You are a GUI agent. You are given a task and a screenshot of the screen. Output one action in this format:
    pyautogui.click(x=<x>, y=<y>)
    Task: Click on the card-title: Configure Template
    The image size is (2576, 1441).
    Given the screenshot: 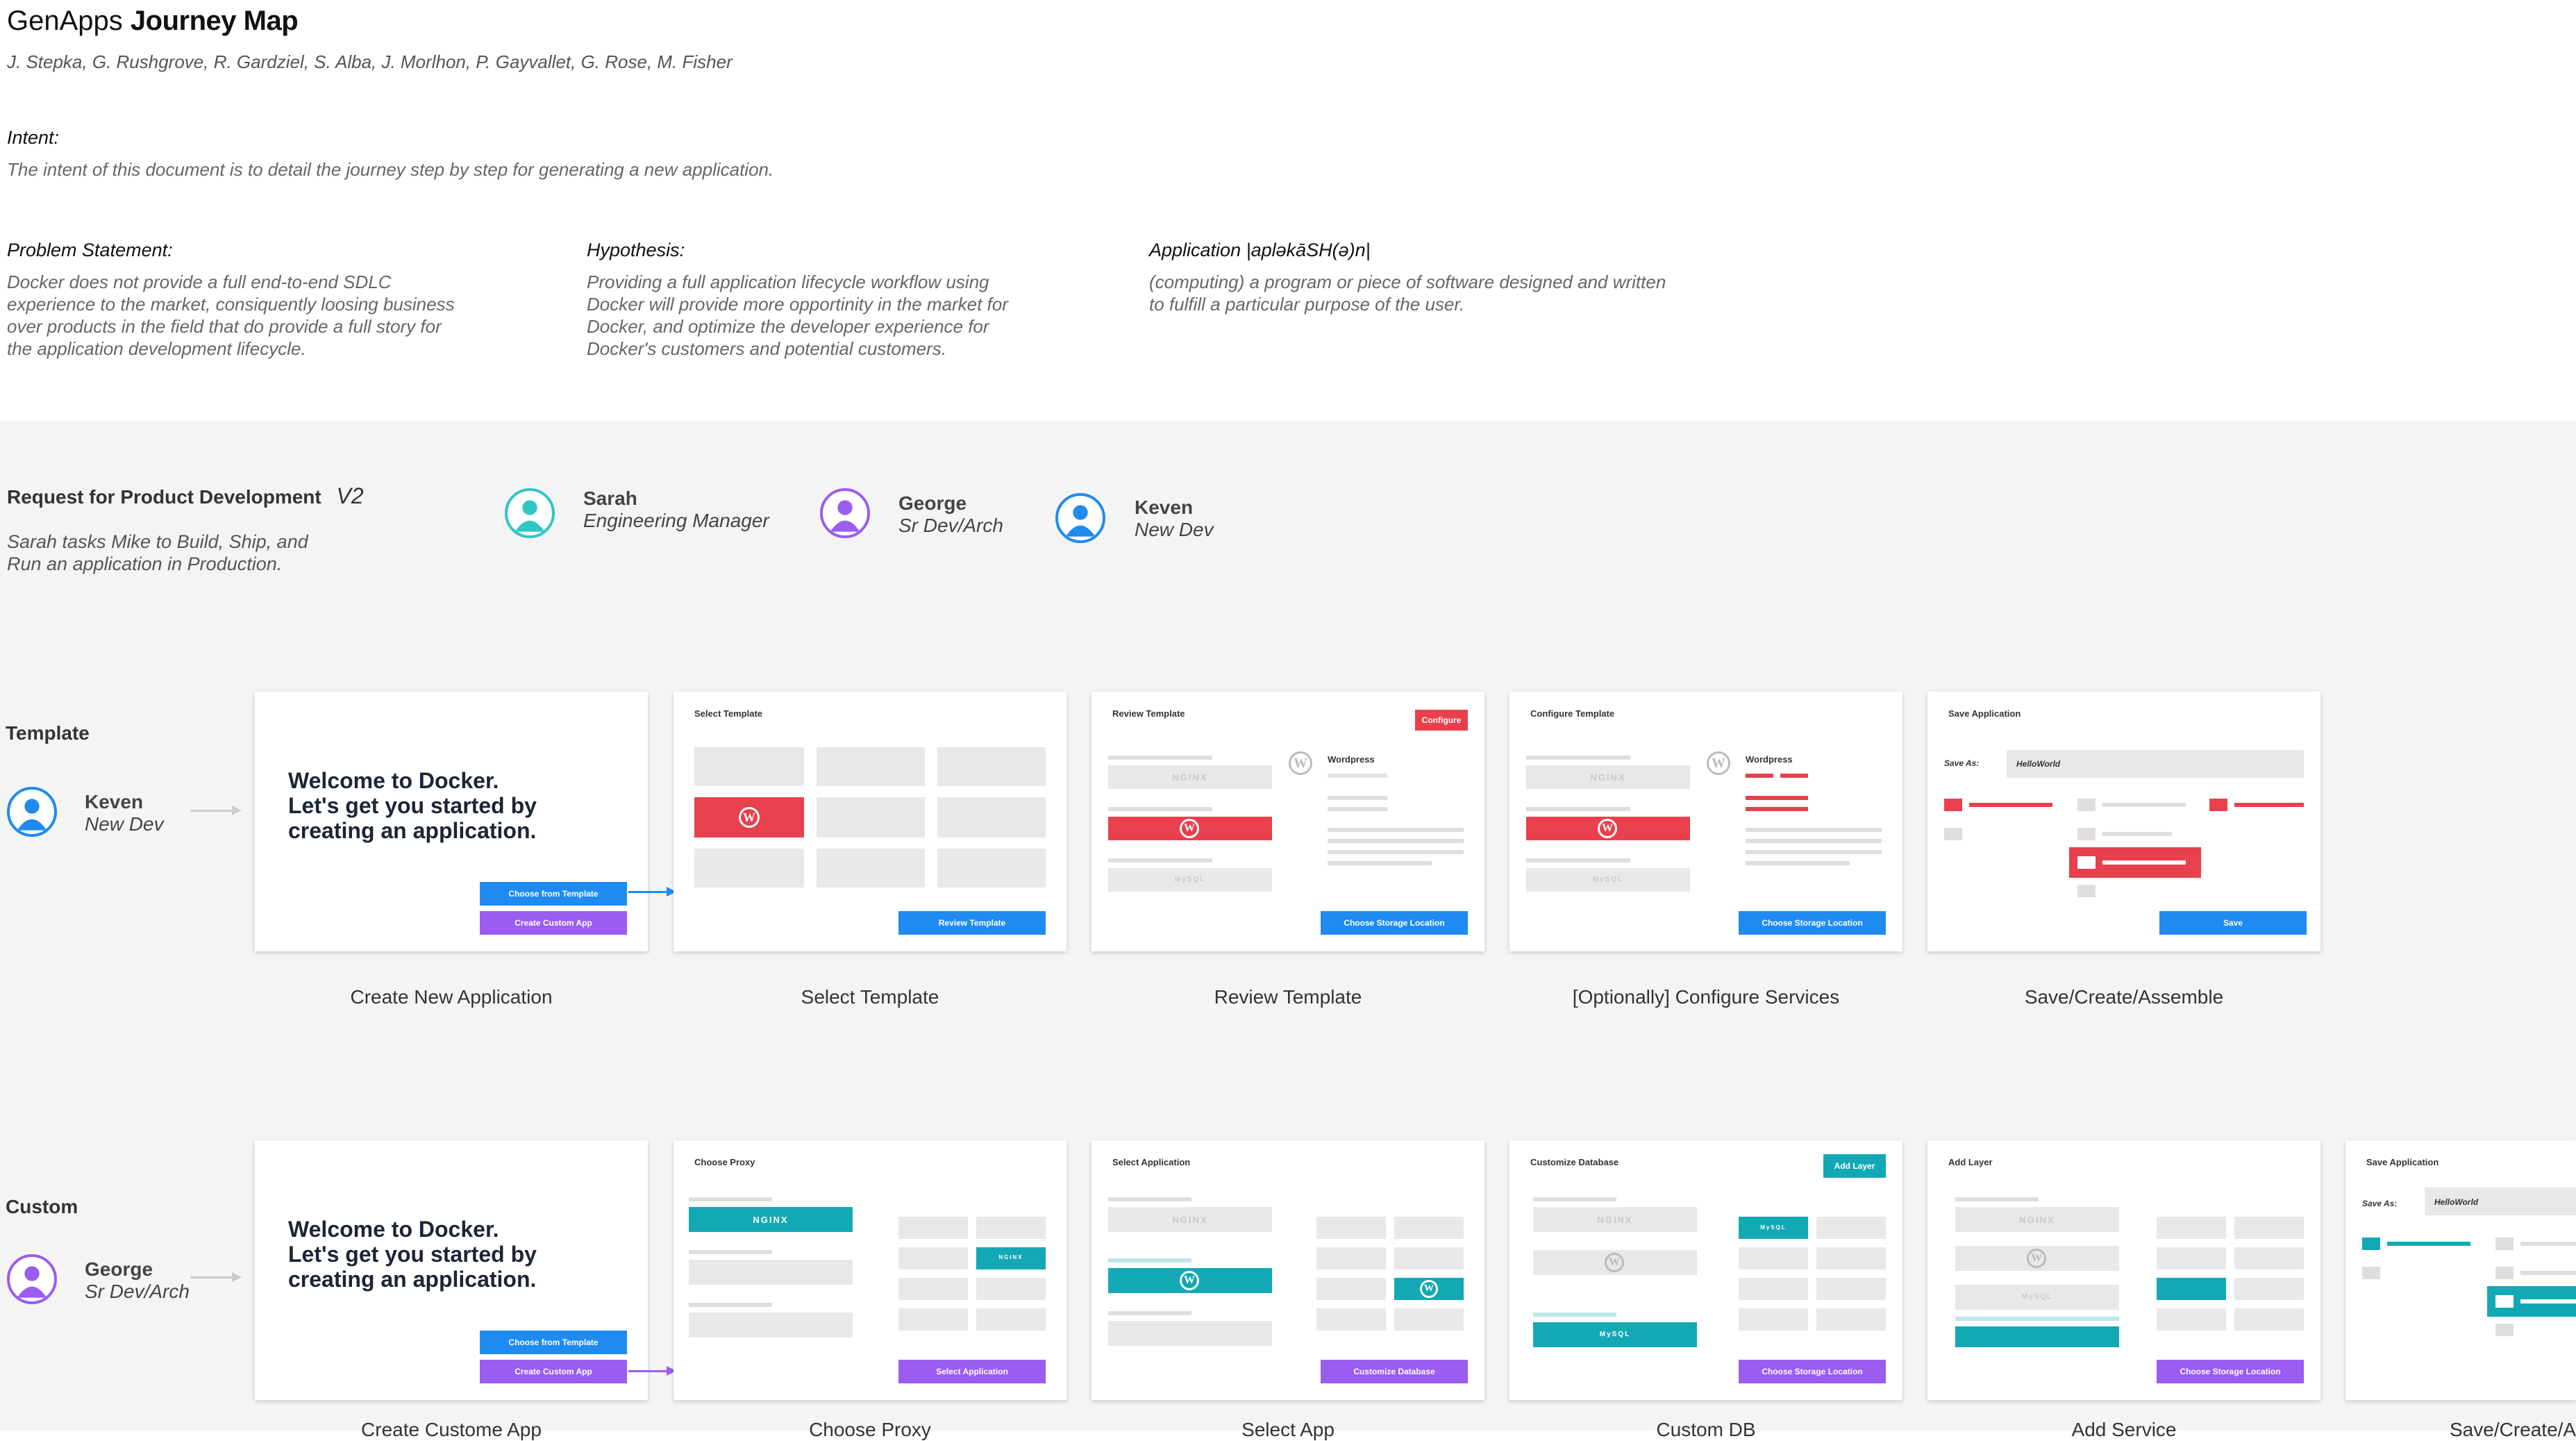 What is the action you would take?
    pyautogui.click(x=1572, y=713)
    